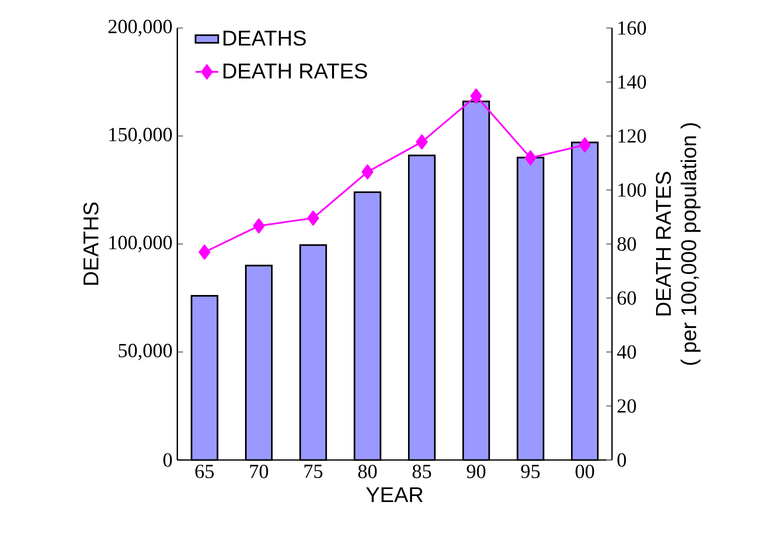 This screenshot has height=550, width=762. I want to click on x-axis-title: YEAR, so click(394, 494).